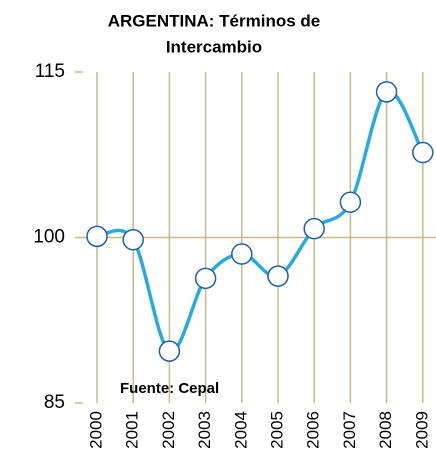 The height and width of the screenshot is (471, 436). What do you see at coordinates (204, 430) in the screenshot?
I see `x-tick-label: 2003` at bounding box center [204, 430].